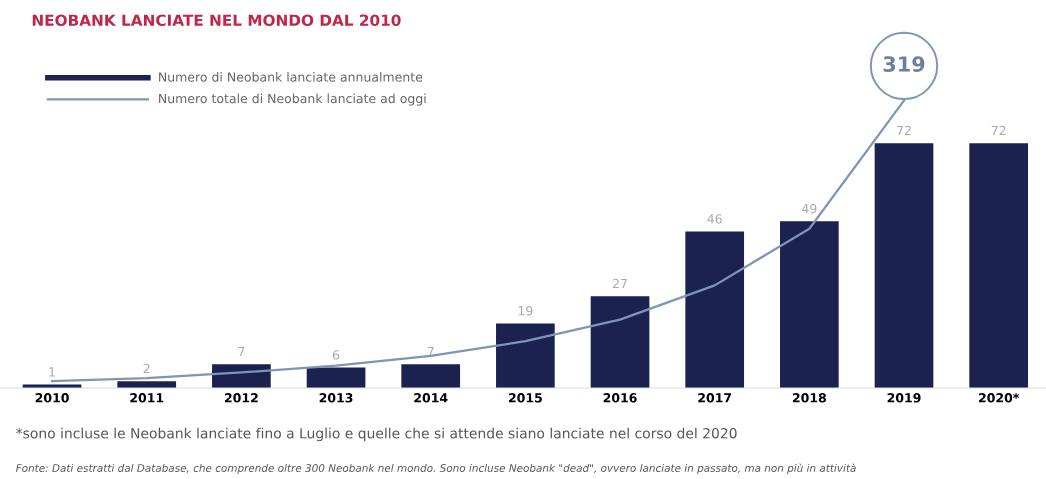  What do you see at coordinates (904, 64) in the screenshot?
I see `text: 319` at bounding box center [904, 64].